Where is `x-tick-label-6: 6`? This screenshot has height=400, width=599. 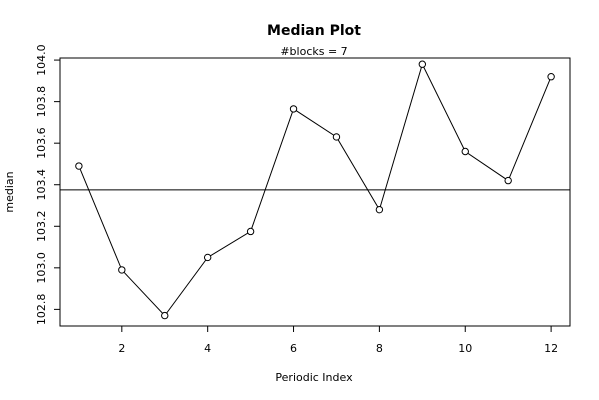
x-tick-label-6: 6 is located at coordinates (293, 348).